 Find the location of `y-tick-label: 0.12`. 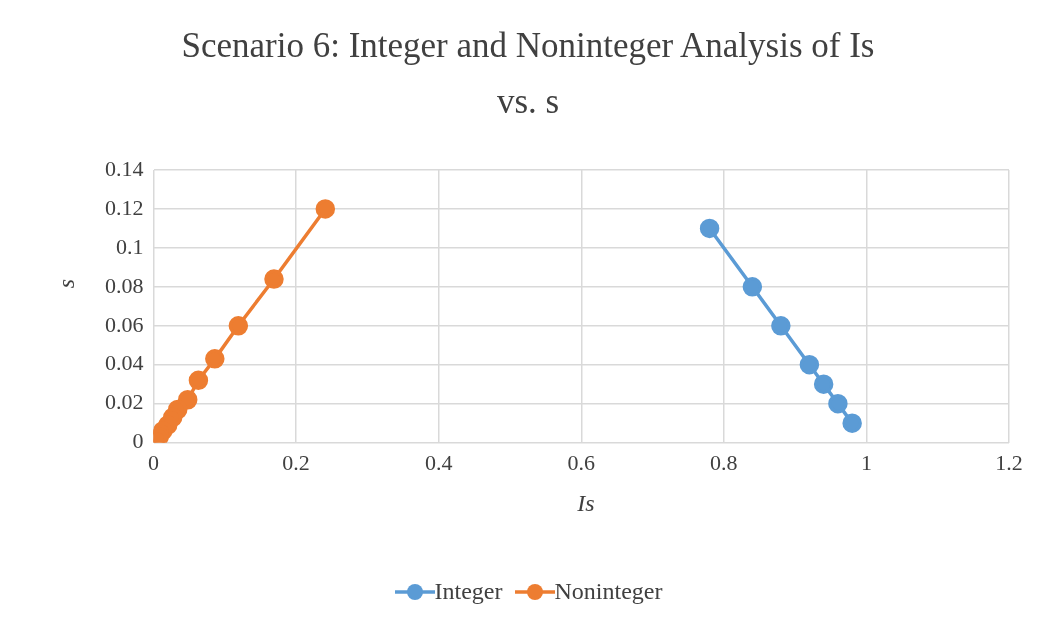

y-tick-label: 0.12 is located at coordinates (124, 207).